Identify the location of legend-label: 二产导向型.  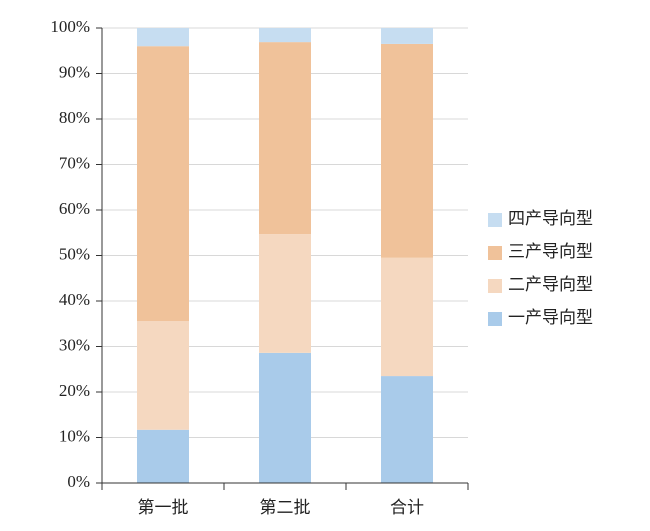
(550, 284).